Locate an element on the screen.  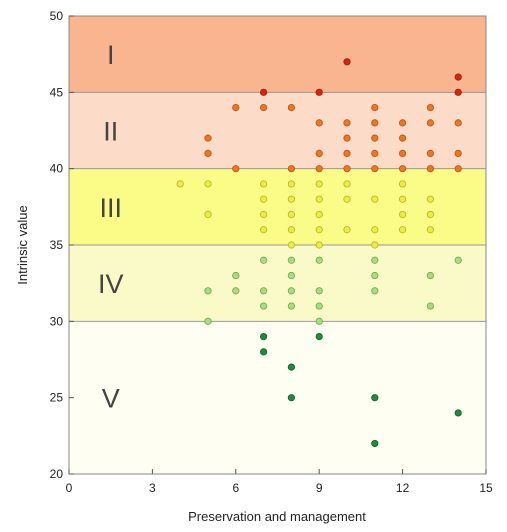
y-tick-label: 20 is located at coordinates (57, 474).